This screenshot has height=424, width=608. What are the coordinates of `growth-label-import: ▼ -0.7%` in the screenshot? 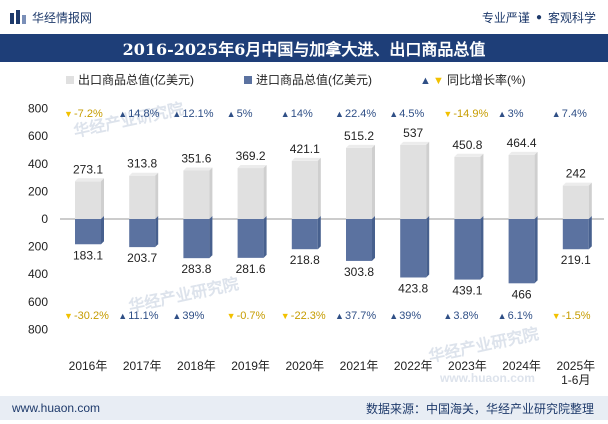 It's located at (246, 316).